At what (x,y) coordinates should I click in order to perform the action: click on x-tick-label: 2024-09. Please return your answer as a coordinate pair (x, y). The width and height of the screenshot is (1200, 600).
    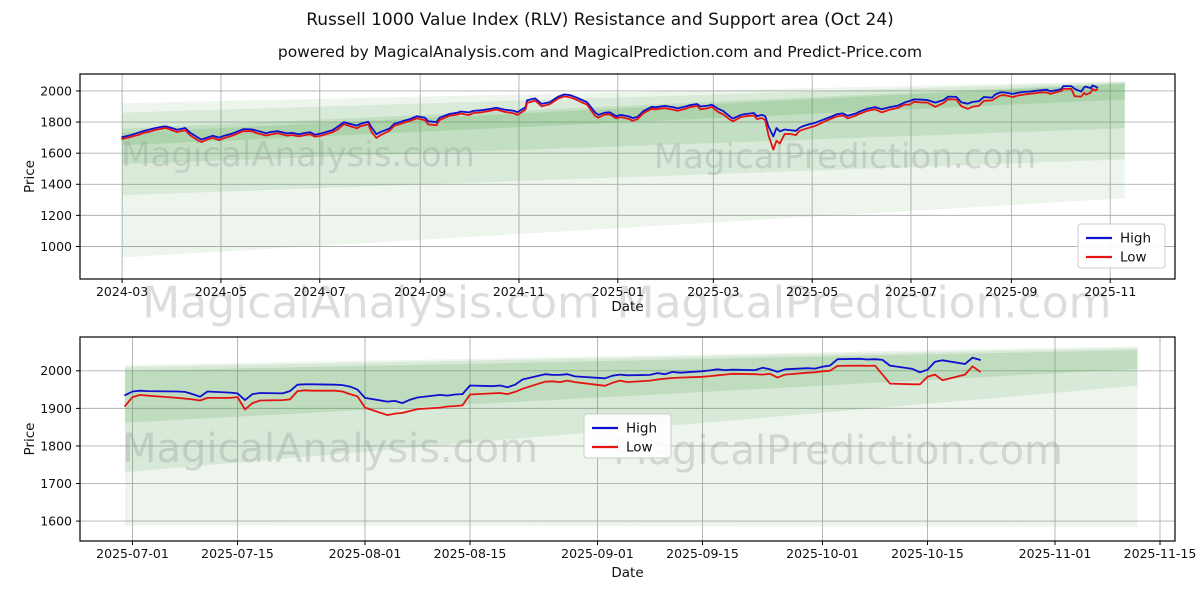
    Looking at the image, I should click on (420, 291).